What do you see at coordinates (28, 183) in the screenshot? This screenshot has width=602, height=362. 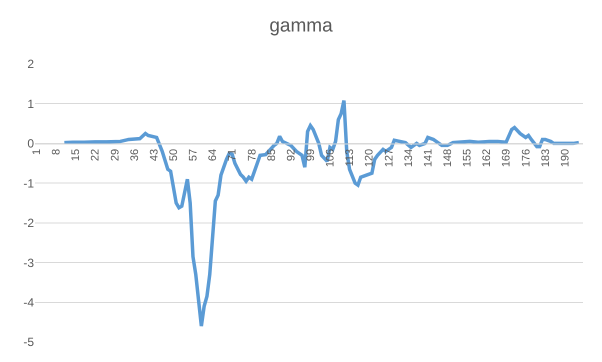 I see `y-tick-label: -1` at bounding box center [28, 183].